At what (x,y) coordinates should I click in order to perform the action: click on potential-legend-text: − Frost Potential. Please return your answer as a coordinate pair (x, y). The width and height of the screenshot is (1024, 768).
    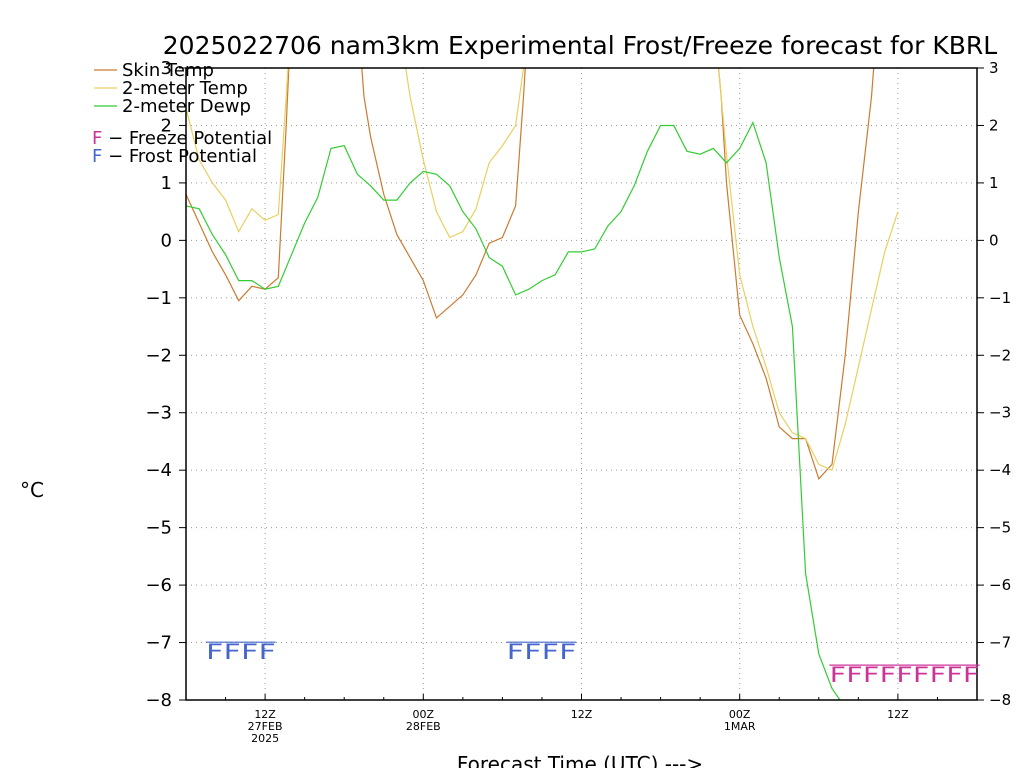
    Looking at the image, I should click on (179, 156).